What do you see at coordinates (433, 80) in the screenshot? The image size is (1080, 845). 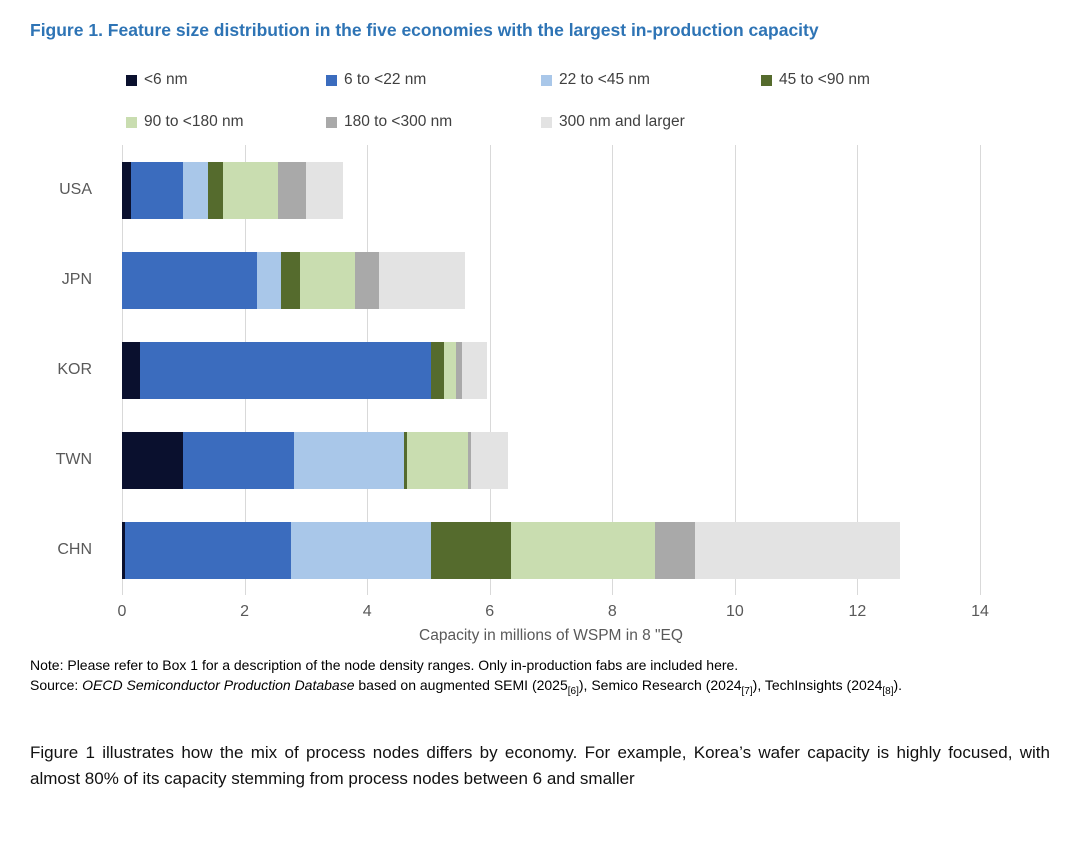 I see `legend-item: 6 to <22 nm` at bounding box center [433, 80].